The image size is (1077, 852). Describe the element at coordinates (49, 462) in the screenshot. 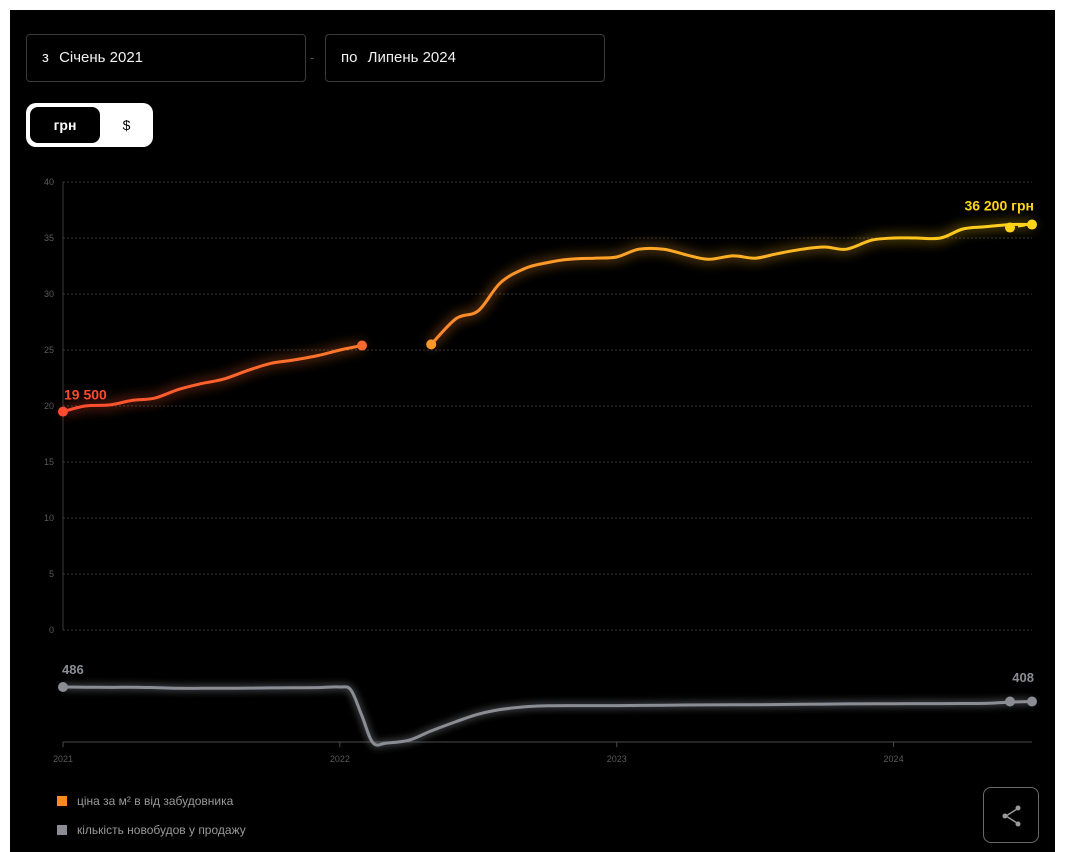

I see `y-tick-label: 15` at that location.